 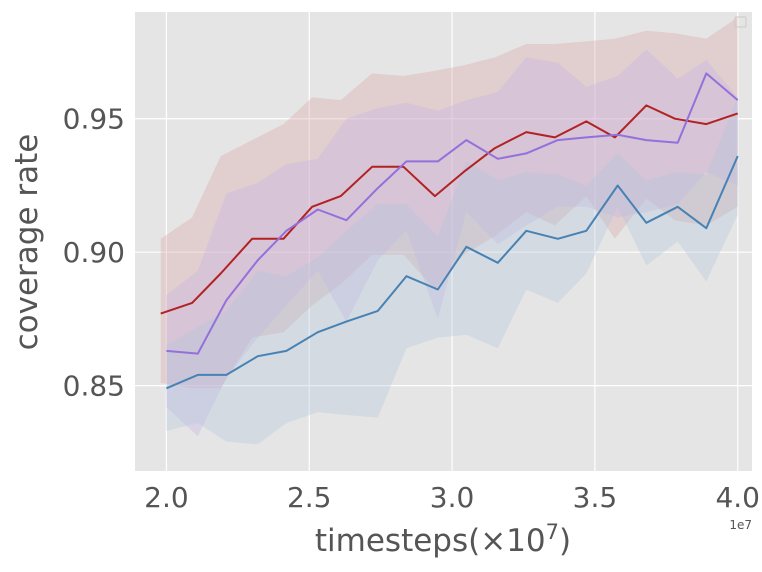 I want to click on x-tick-label: 3.5, so click(x=595, y=497).